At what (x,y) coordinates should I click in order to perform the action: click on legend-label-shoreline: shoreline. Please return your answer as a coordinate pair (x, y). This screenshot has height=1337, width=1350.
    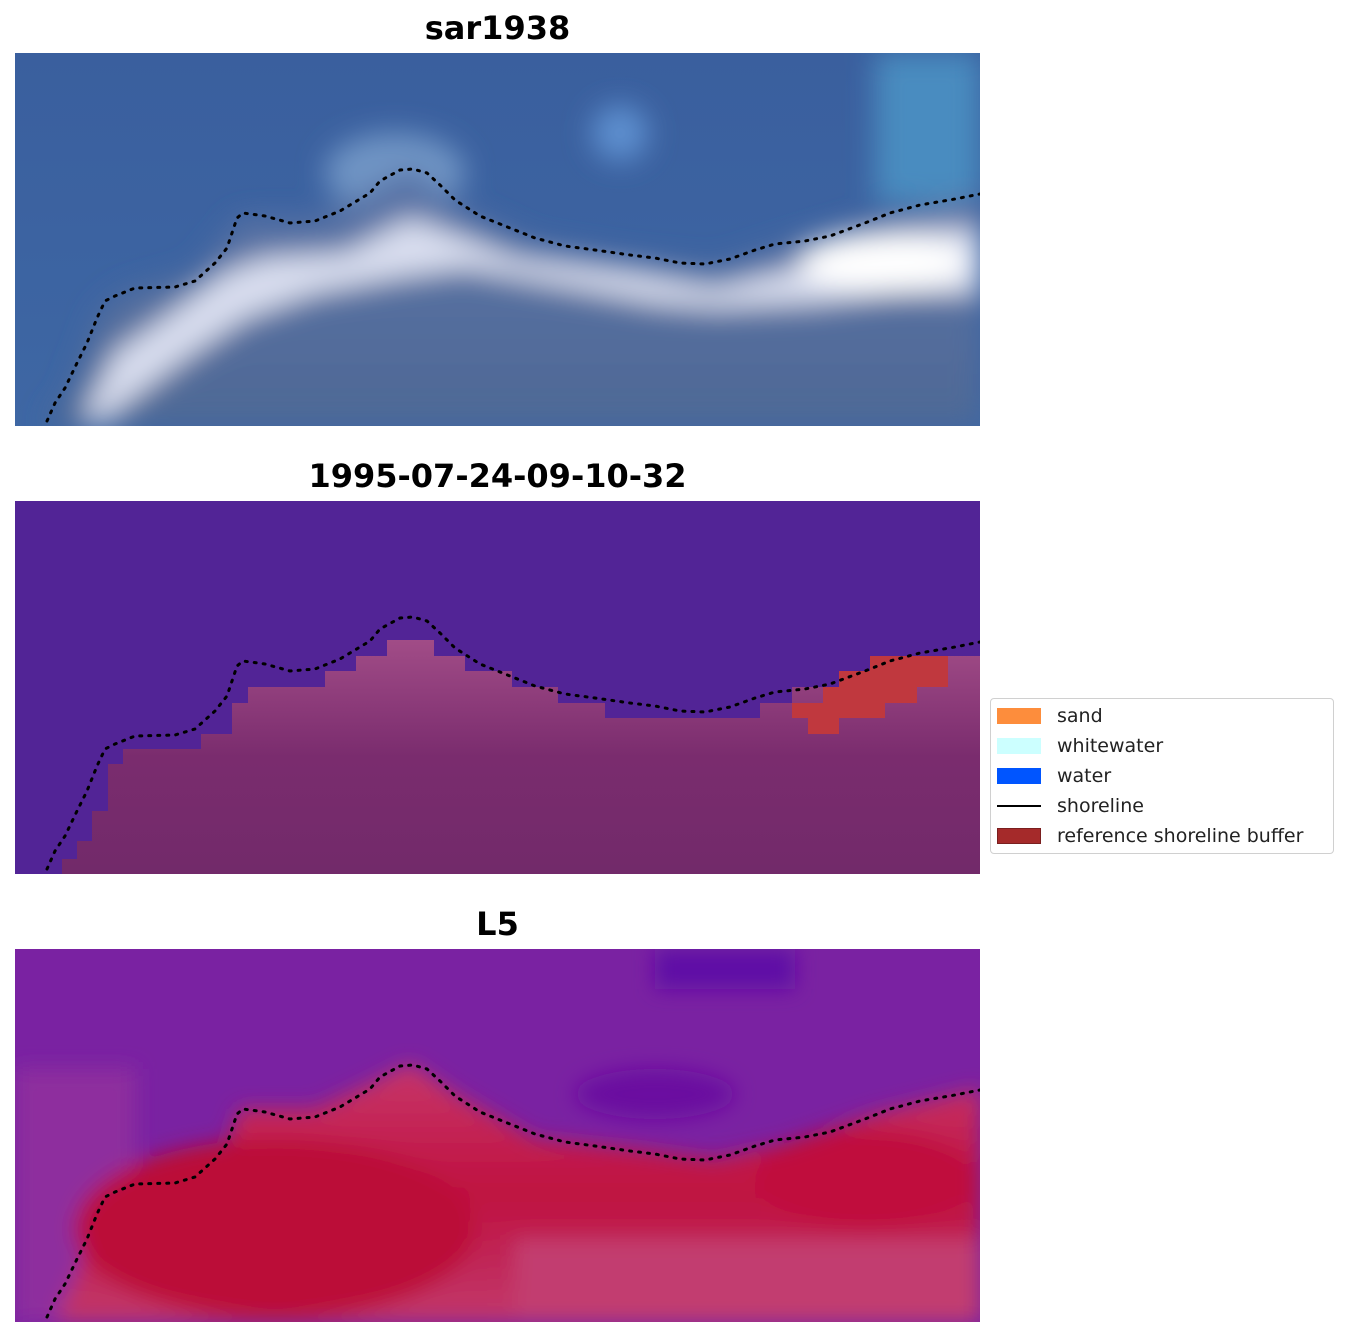
    Looking at the image, I should click on (1100, 806).